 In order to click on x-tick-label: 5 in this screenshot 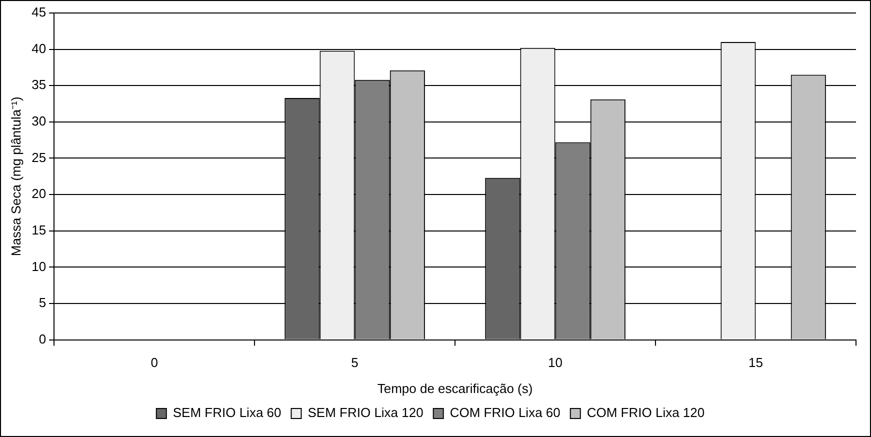, I will do `click(354, 362)`.